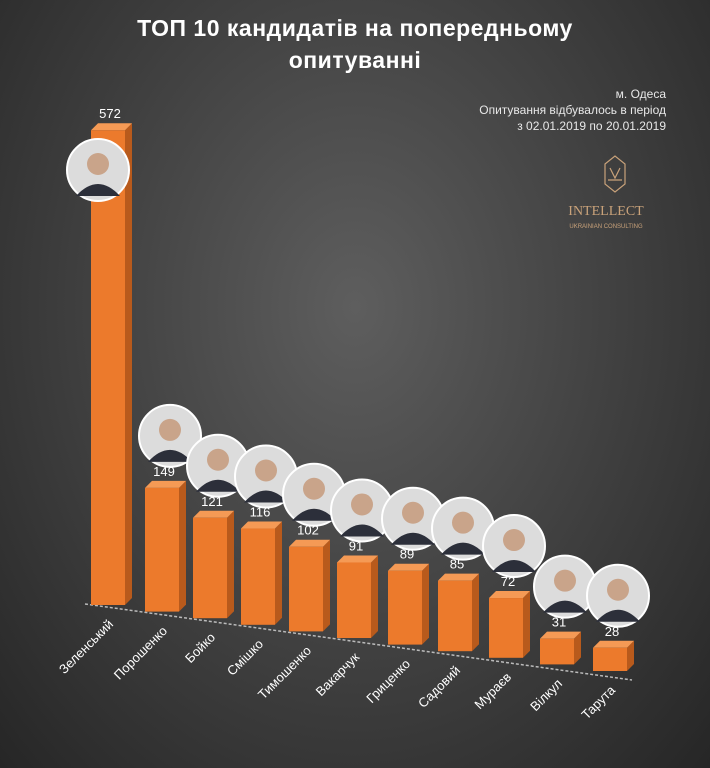 The image size is (710, 768). What do you see at coordinates (606, 192) in the screenshot?
I see `logo: INTELLECT UKRAINIAN CONSULTING` at bounding box center [606, 192].